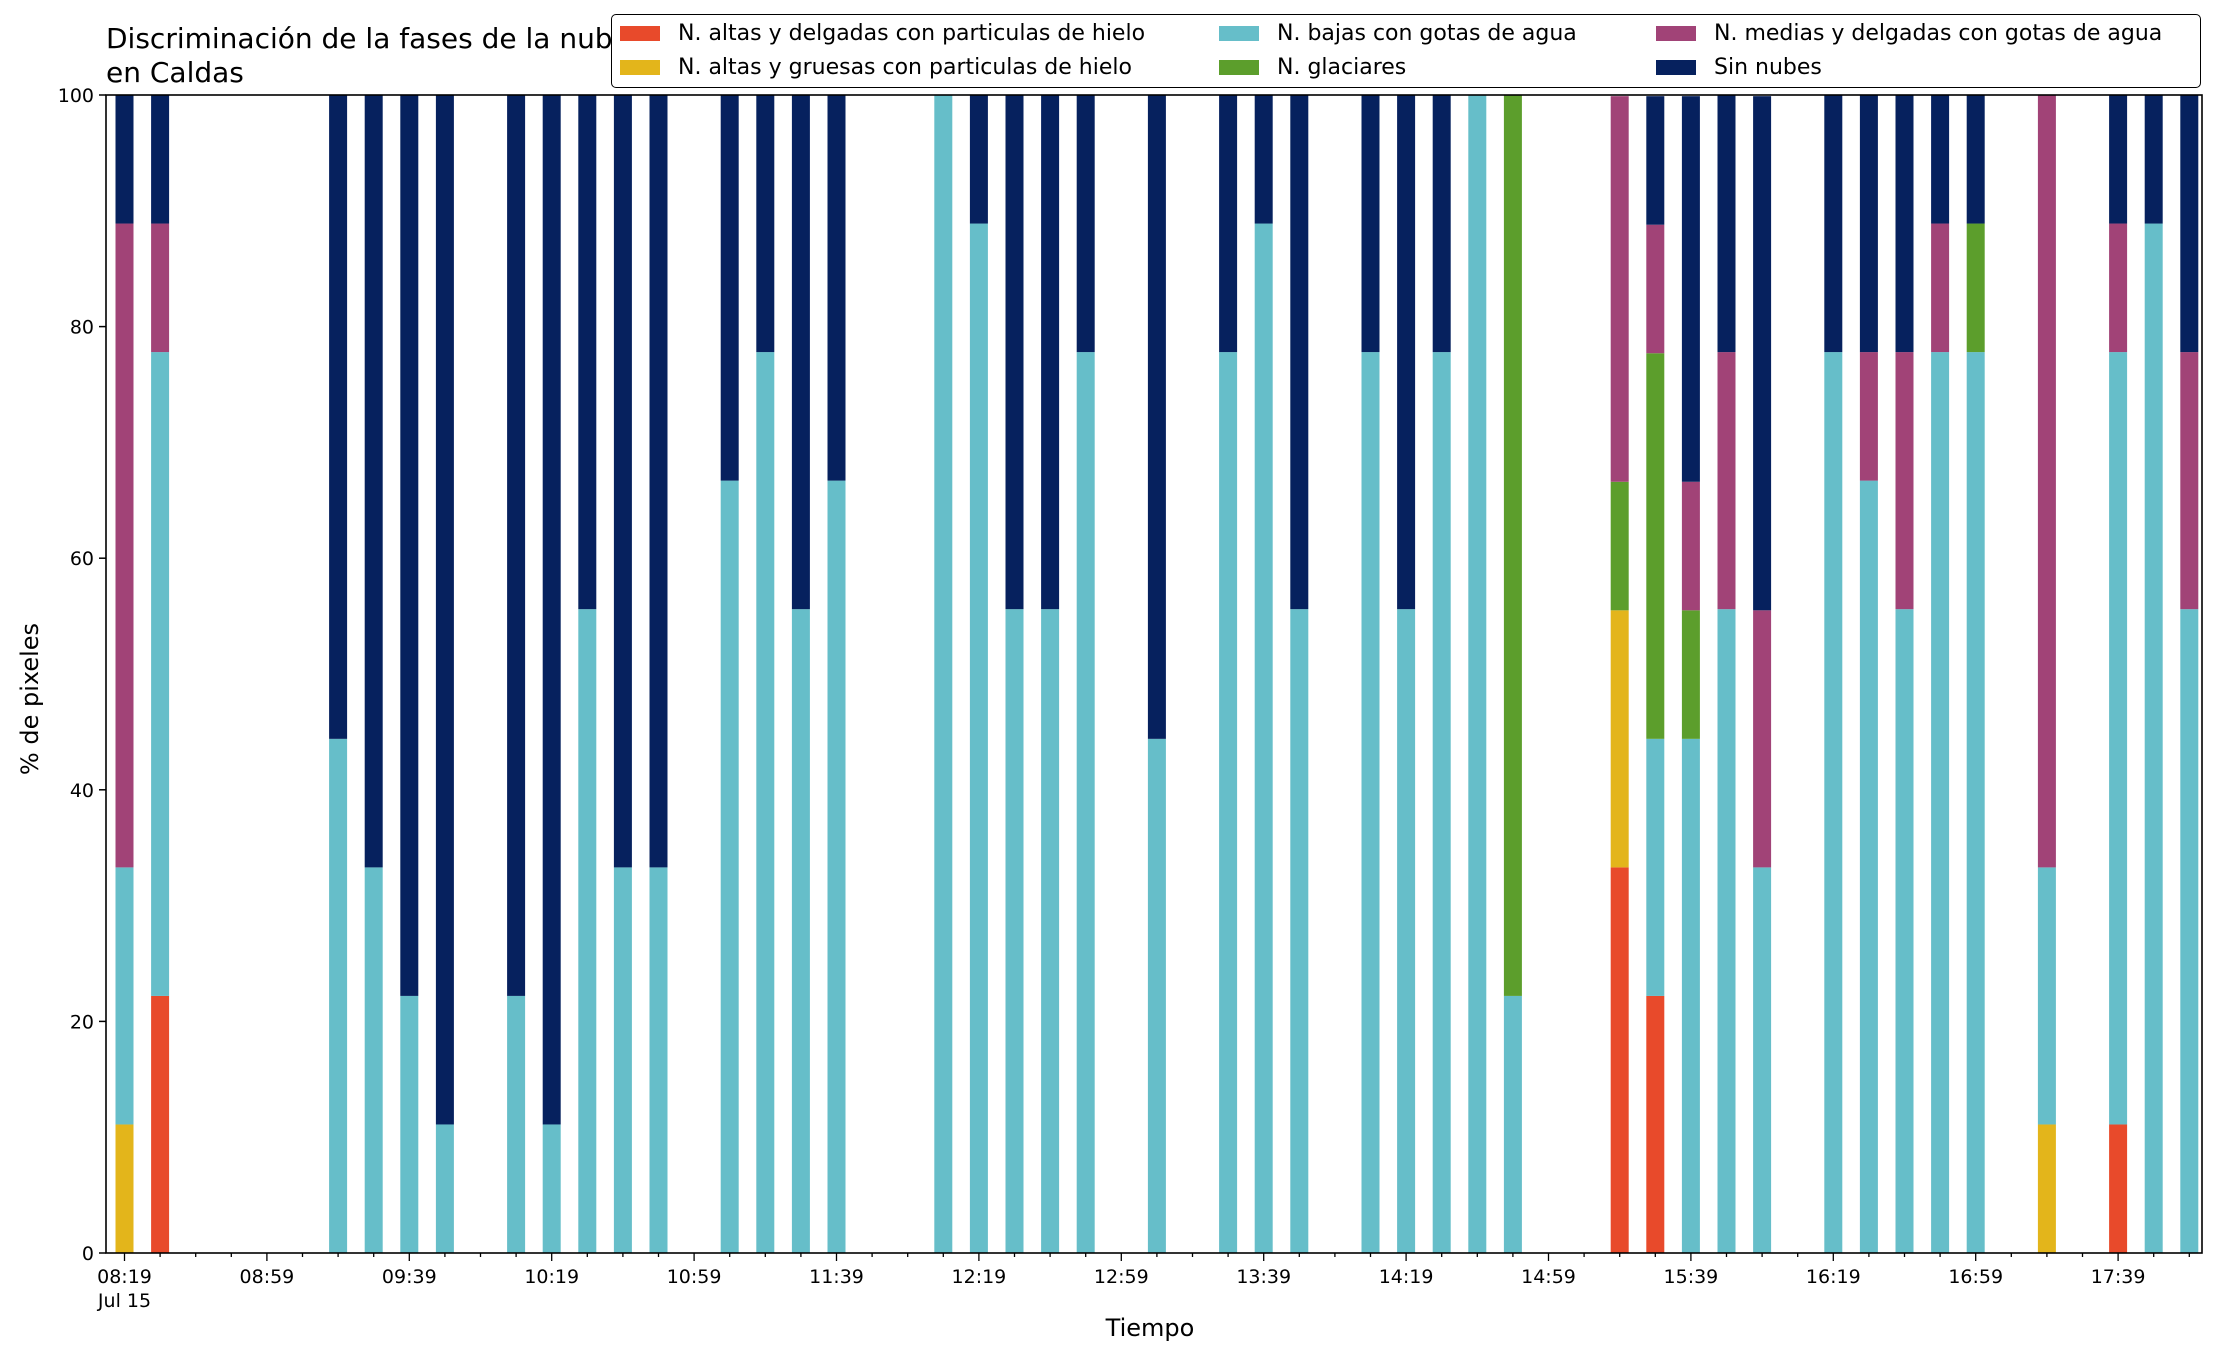 The height and width of the screenshot is (1355, 2216). What do you see at coordinates (1342, 67) in the screenshot?
I see `legend-label: N. glaciares` at bounding box center [1342, 67].